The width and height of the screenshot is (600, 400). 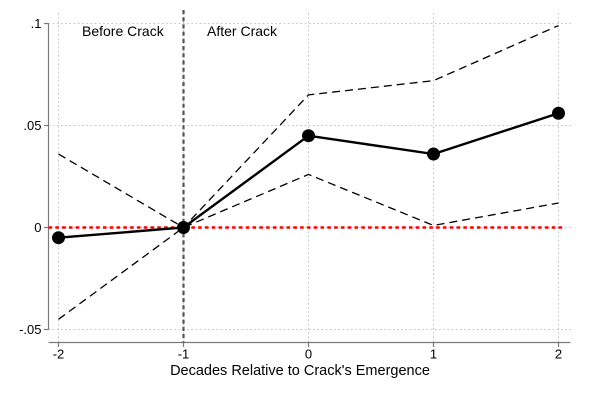 I want to click on x-tick-label: 0, so click(x=308, y=354).